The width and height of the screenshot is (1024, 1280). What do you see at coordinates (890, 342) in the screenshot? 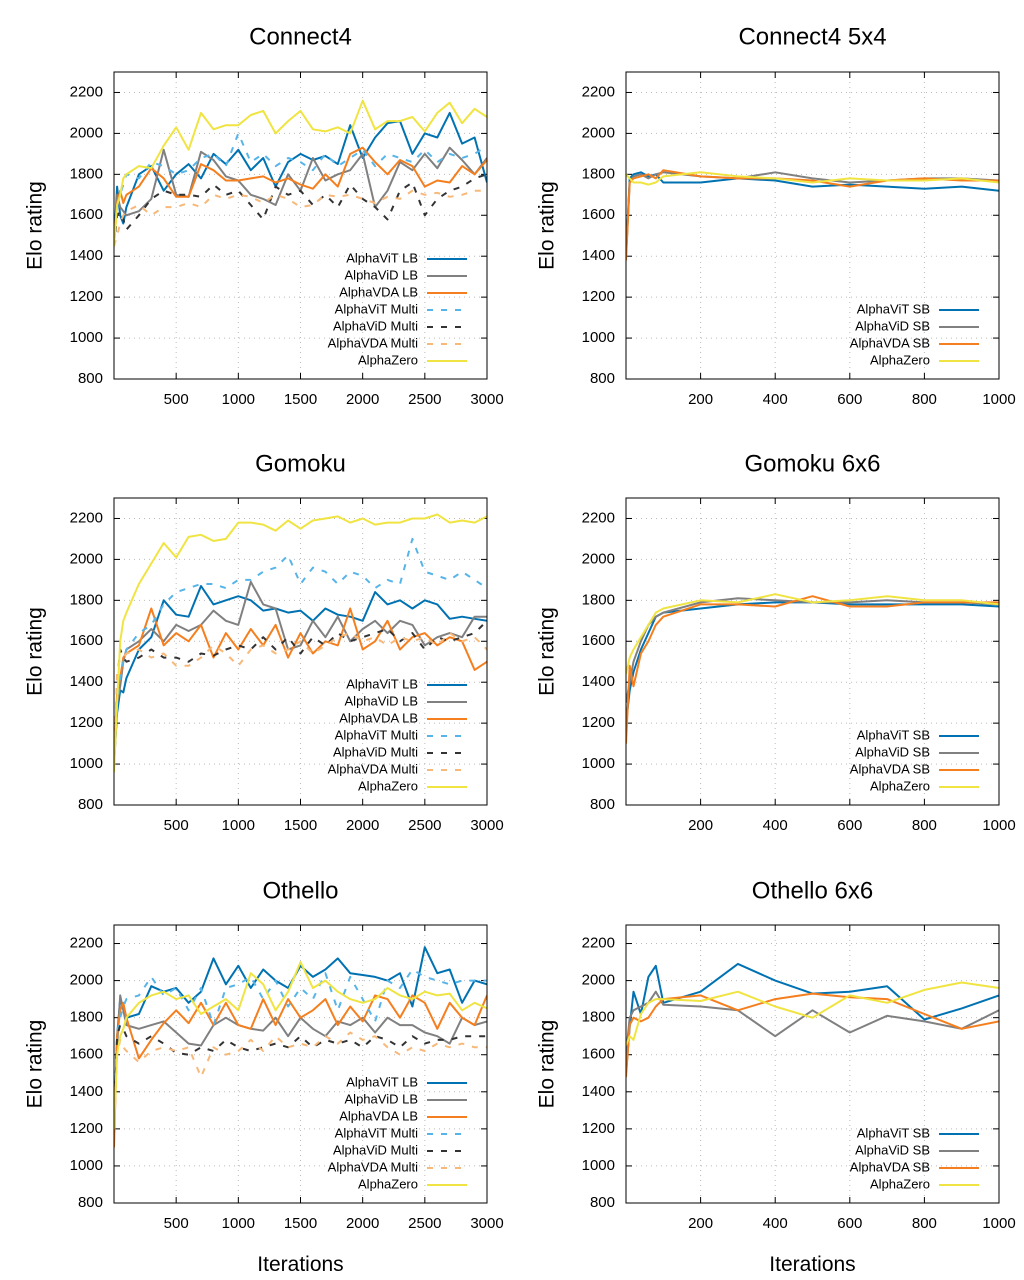
I see `legend-label: AlphaVDA SB` at bounding box center [890, 342].